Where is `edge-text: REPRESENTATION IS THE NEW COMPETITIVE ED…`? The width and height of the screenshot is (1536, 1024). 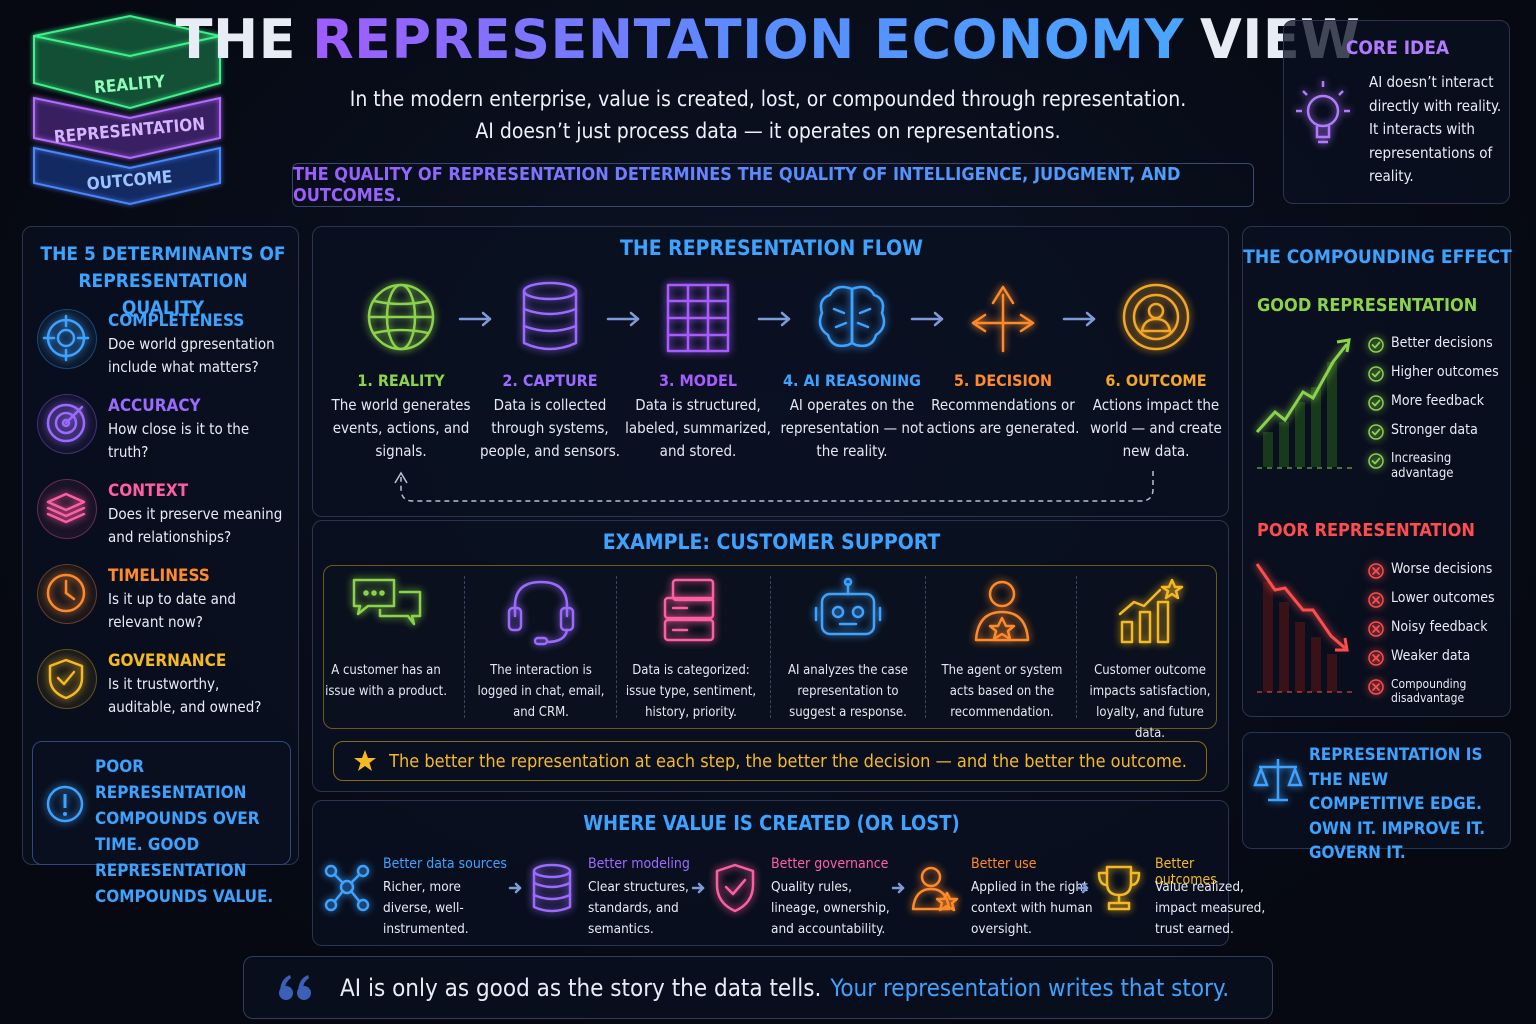
edge-text: REPRESENTATION IS THE NEW COMPETITIVE ED… is located at coordinates (1397, 804).